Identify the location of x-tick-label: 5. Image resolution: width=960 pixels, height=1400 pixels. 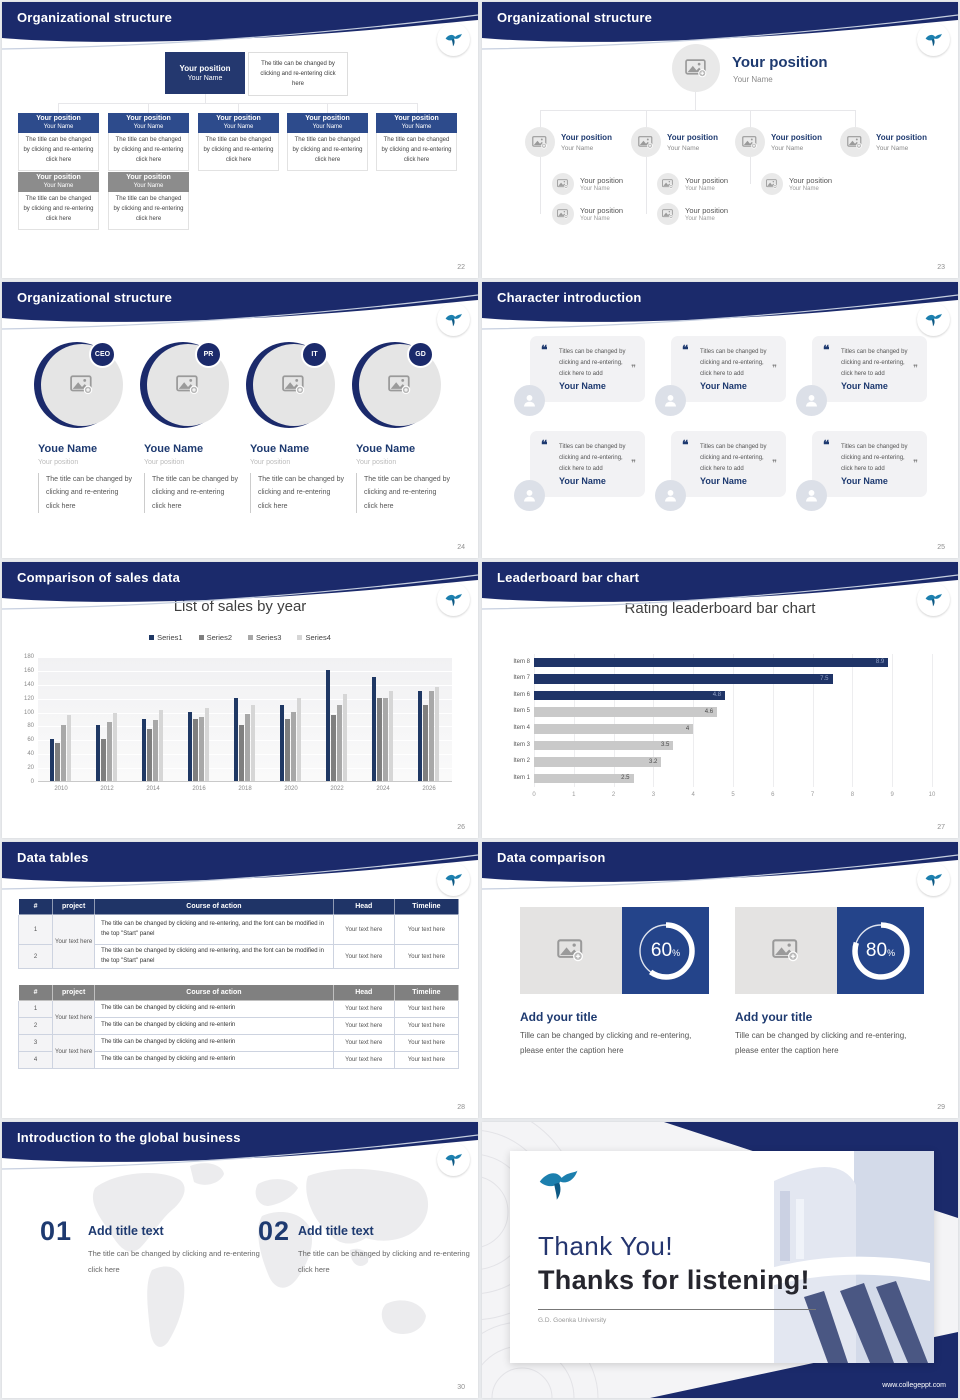
(733, 795).